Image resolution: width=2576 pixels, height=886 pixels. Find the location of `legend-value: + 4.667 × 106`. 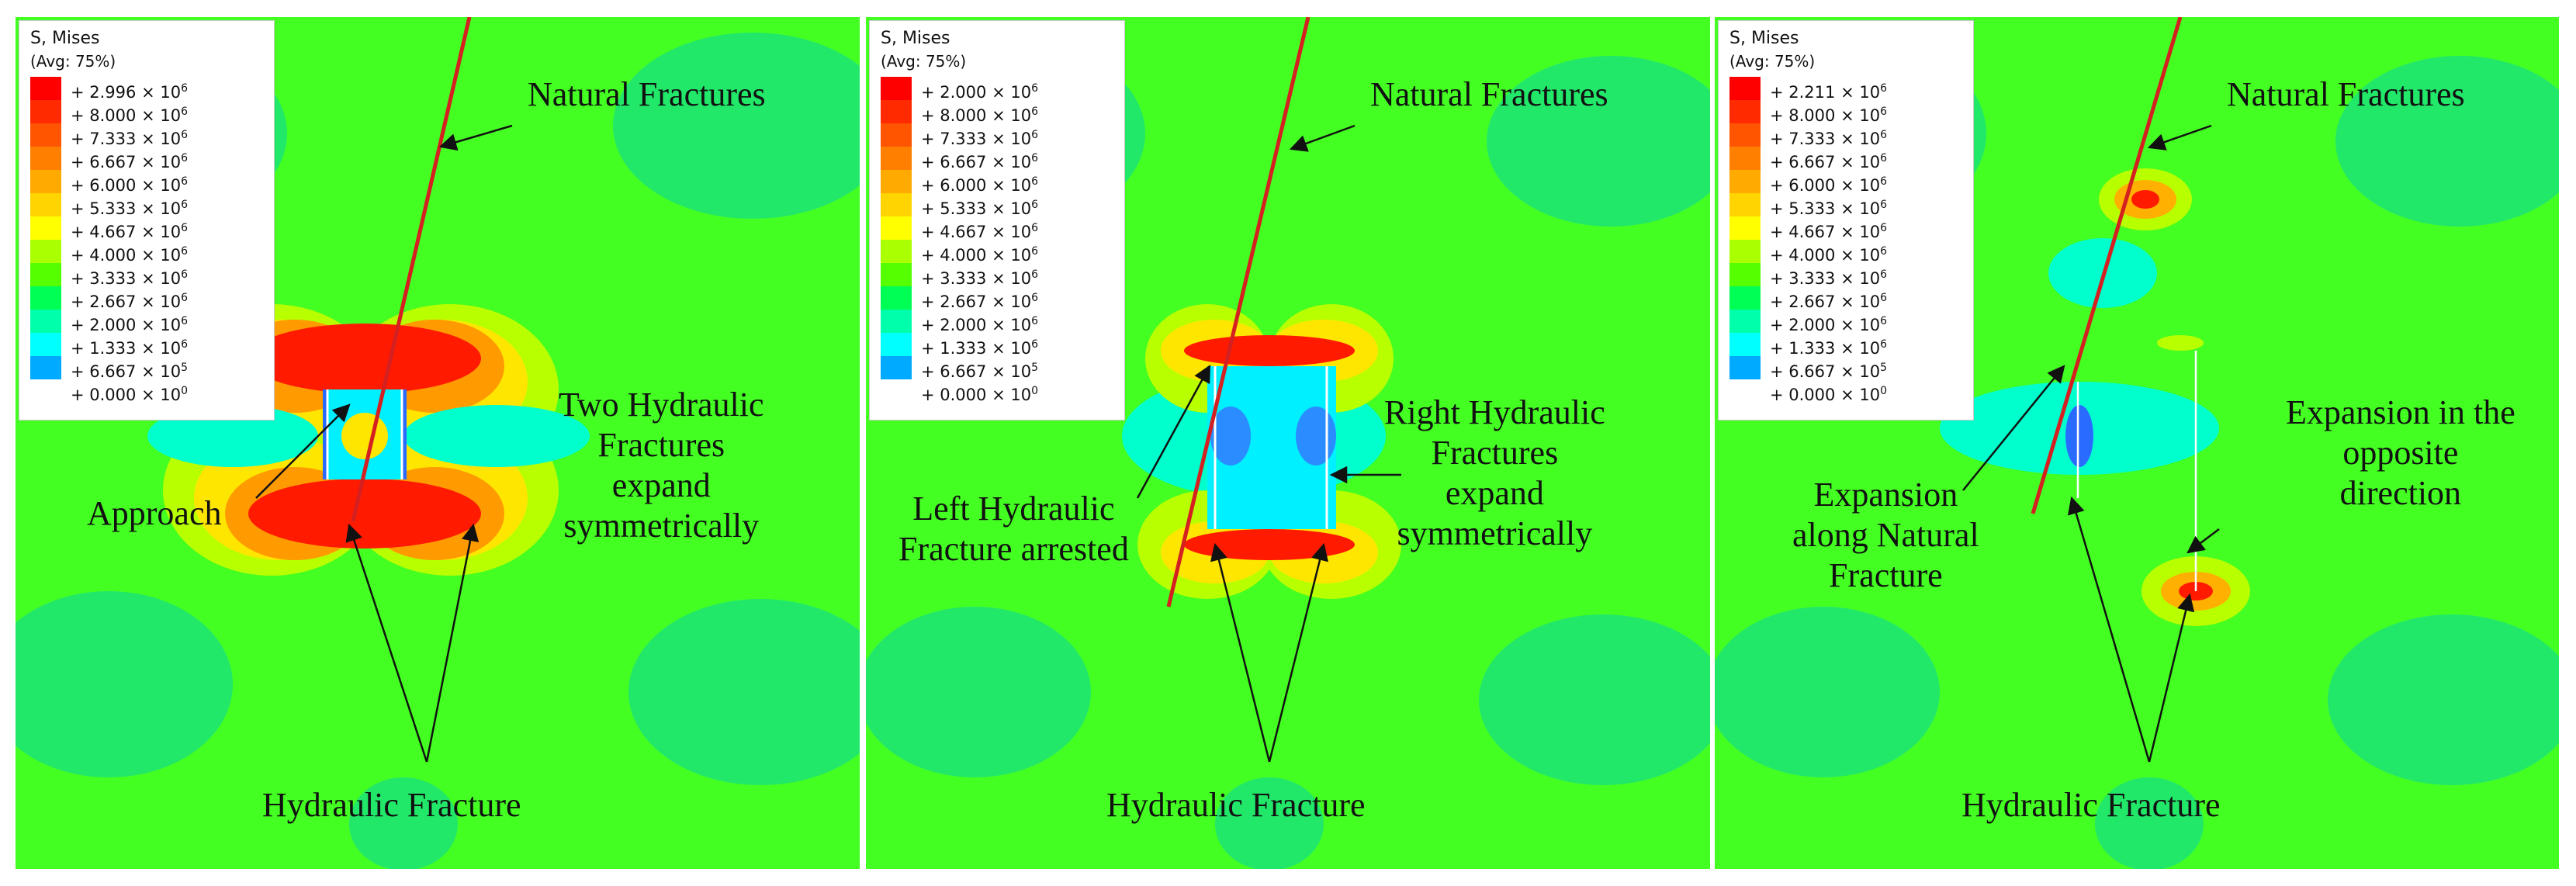

legend-value: + 4.667 × 106 is located at coordinates (129, 231).